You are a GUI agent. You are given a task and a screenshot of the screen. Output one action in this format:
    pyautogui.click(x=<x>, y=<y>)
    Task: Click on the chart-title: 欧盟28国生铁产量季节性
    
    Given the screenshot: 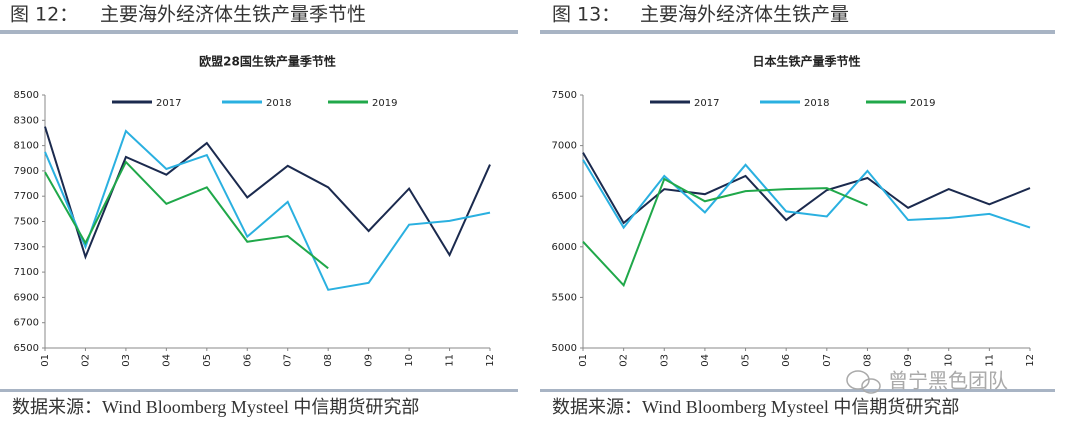 What is the action you would take?
    pyautogui.click(x=267, y=61)
    